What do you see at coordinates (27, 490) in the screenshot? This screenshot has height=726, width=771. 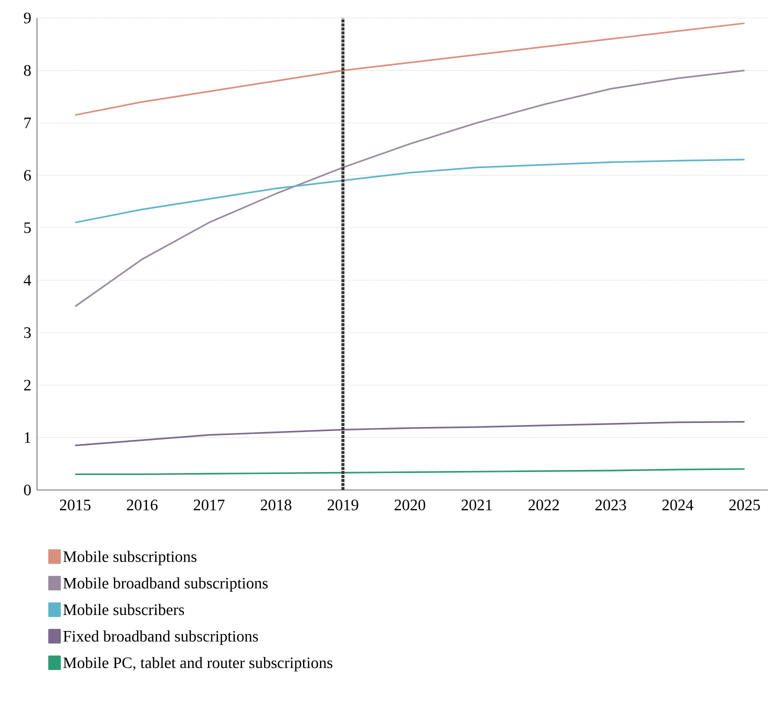 I see `y-tick-label: 0` at bounding box center [27, 490].